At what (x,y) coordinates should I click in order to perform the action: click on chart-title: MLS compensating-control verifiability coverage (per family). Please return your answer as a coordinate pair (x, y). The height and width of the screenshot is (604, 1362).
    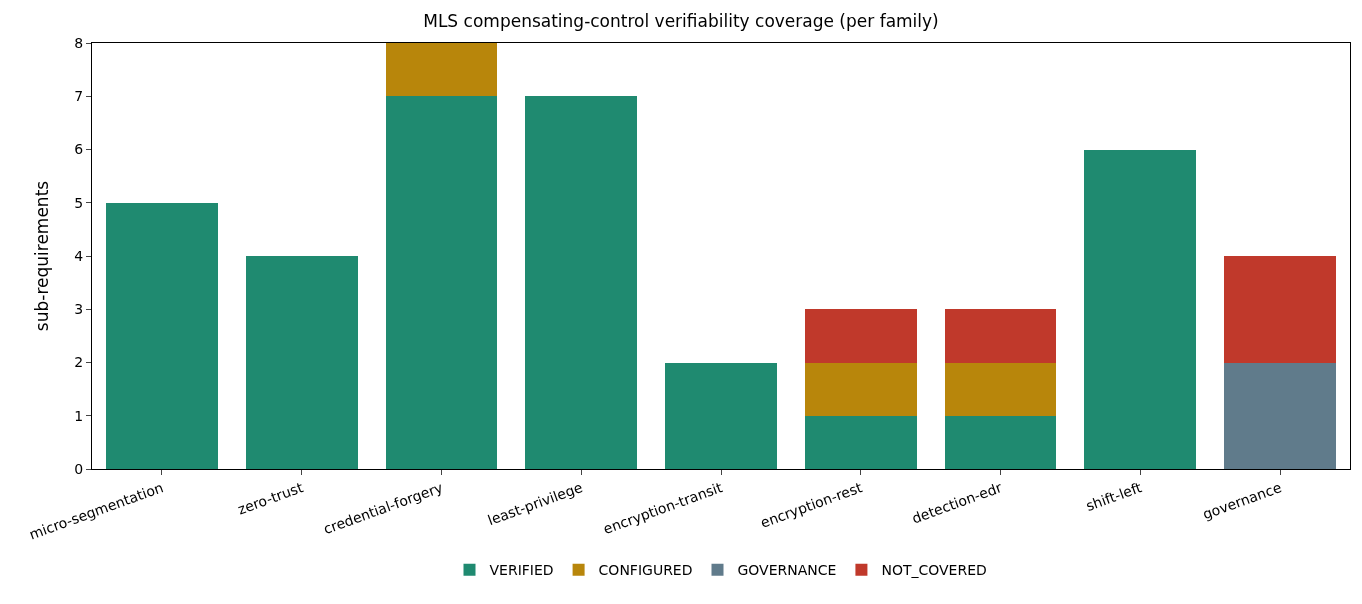
    Looking at the image, I should click on (681, 21).